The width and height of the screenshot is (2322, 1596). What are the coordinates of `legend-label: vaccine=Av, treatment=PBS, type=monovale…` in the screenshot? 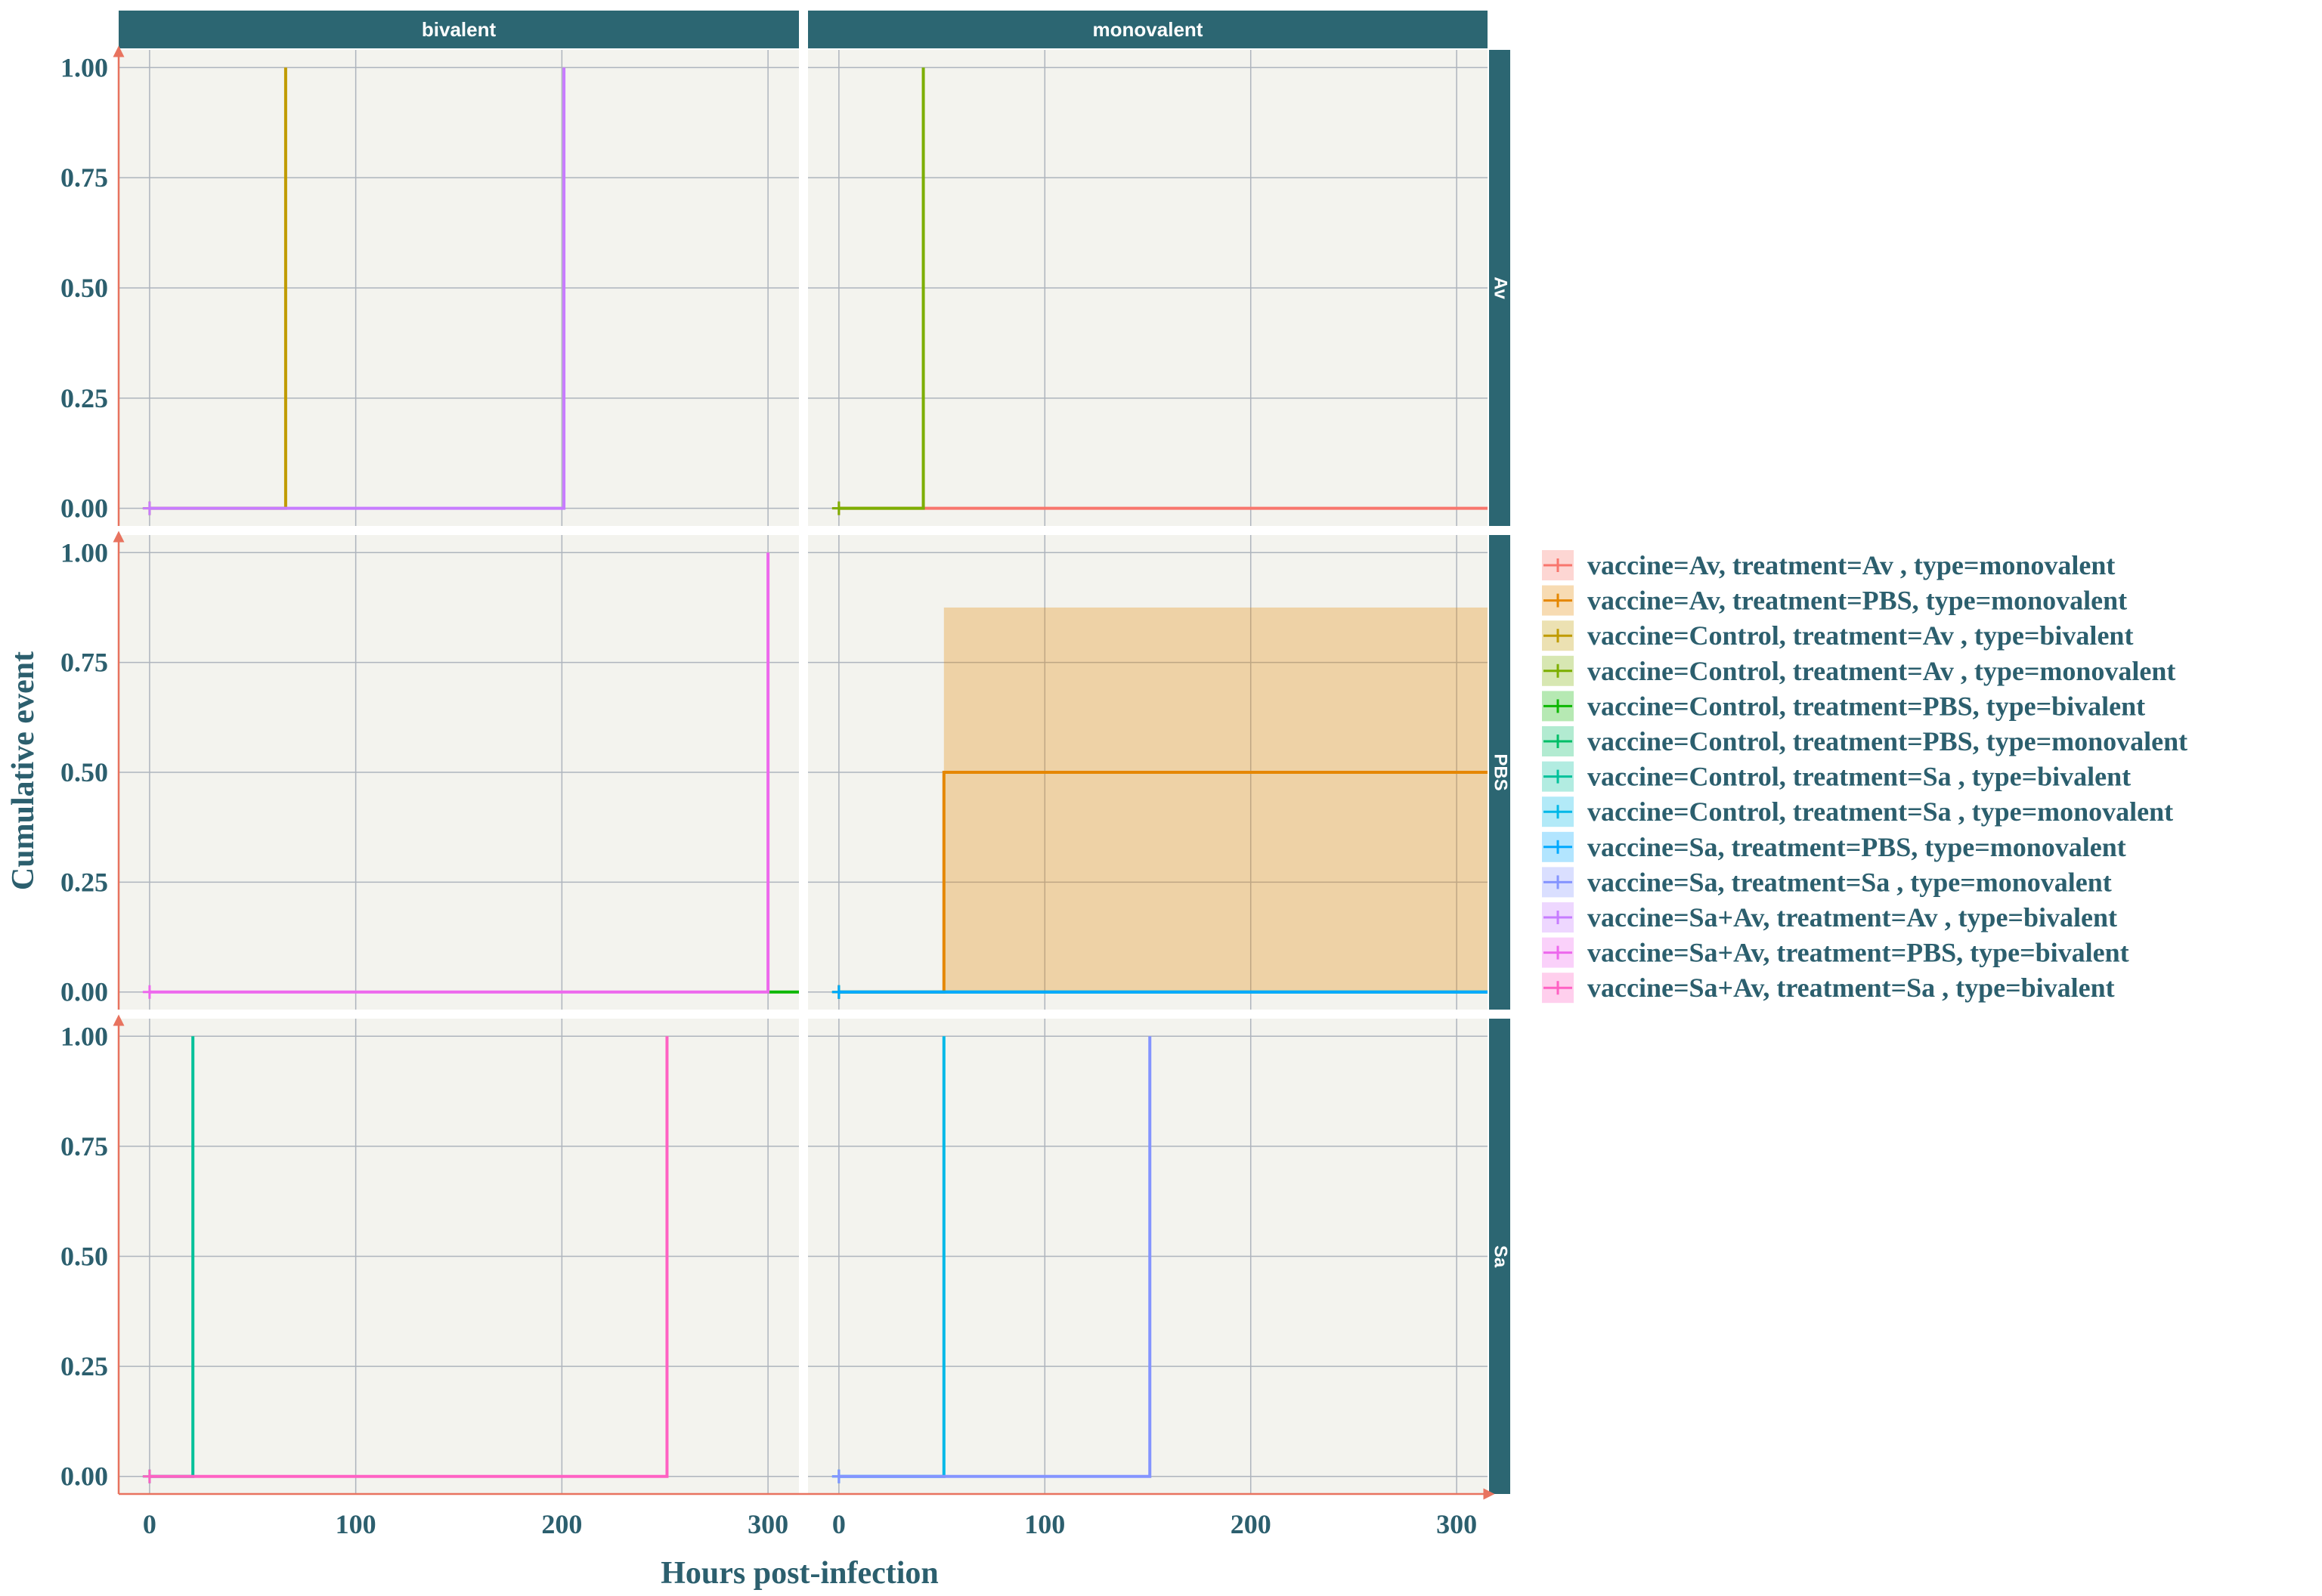 It's located at (1857, 601).